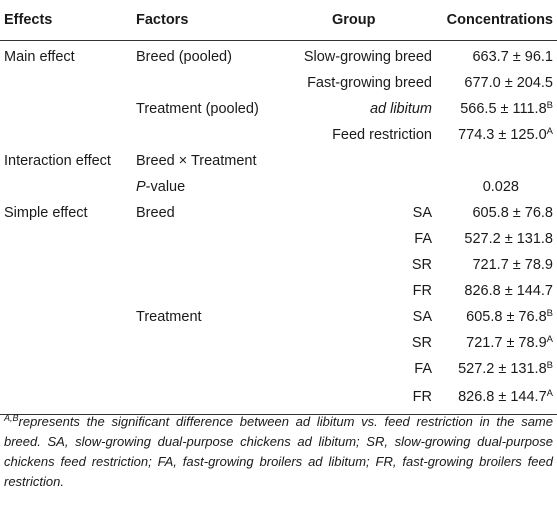  What do you see at coordinates (505, 368) in the screenshot?
I see `cell-value: 527.2 ± 131.8B` at bounding box center [505, 368].